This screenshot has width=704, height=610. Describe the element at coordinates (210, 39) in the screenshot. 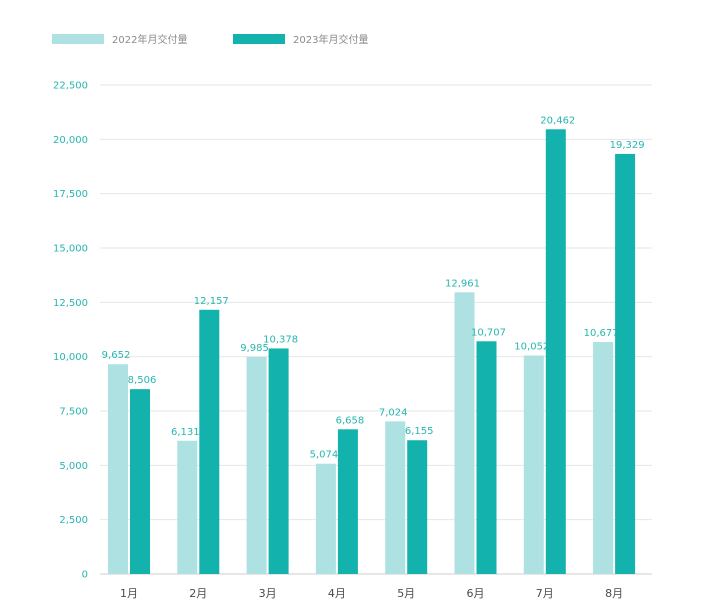

I see `legend: 2022年月交付量 2023年月交付量` at that location.